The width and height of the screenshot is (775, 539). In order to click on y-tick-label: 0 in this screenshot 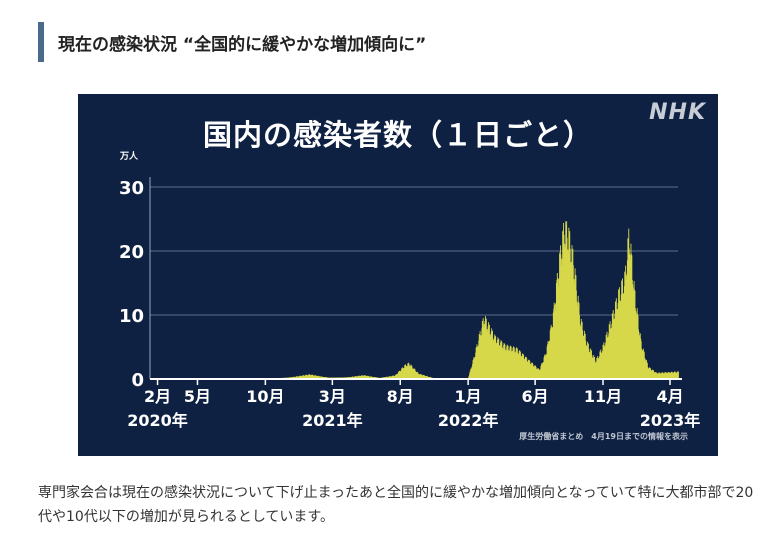, I will do `click(137, 380)`.